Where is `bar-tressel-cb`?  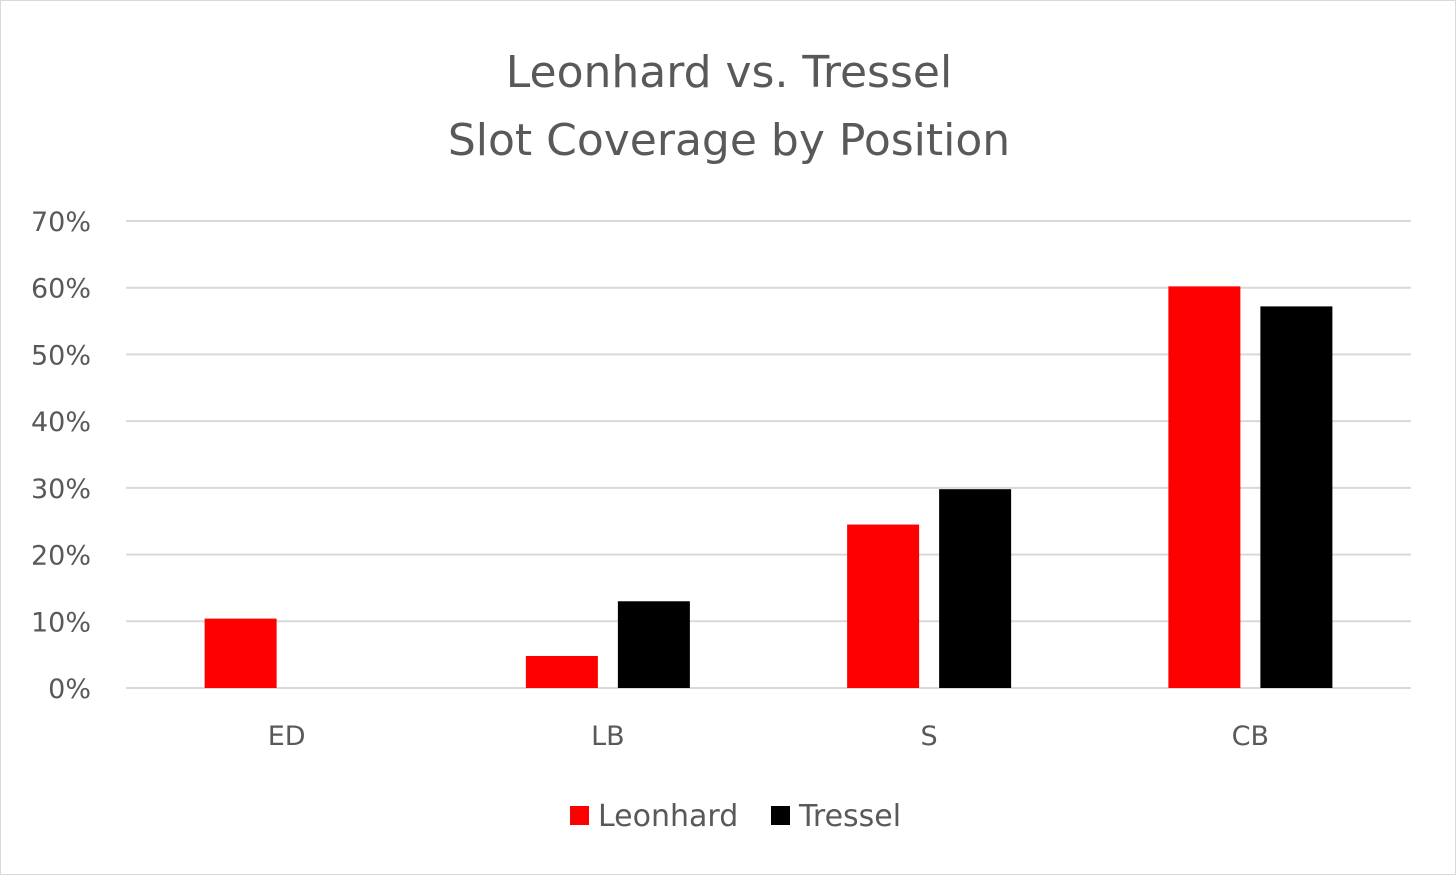 bar-tressel-cb is located at coordinates (1296, 497).